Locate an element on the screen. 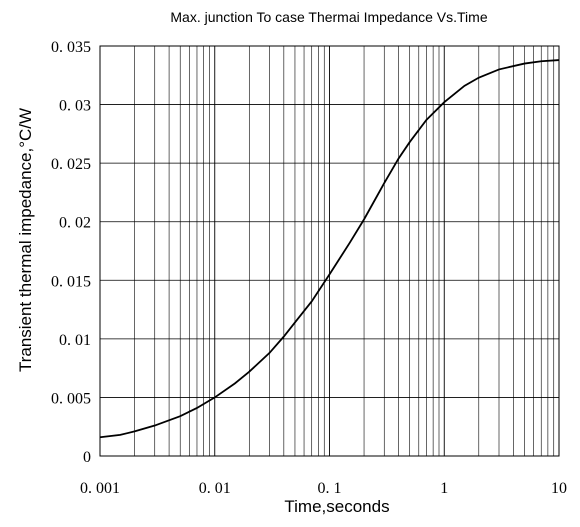  y-tick-label: 0. 02 is located at coordinates (75, 223).